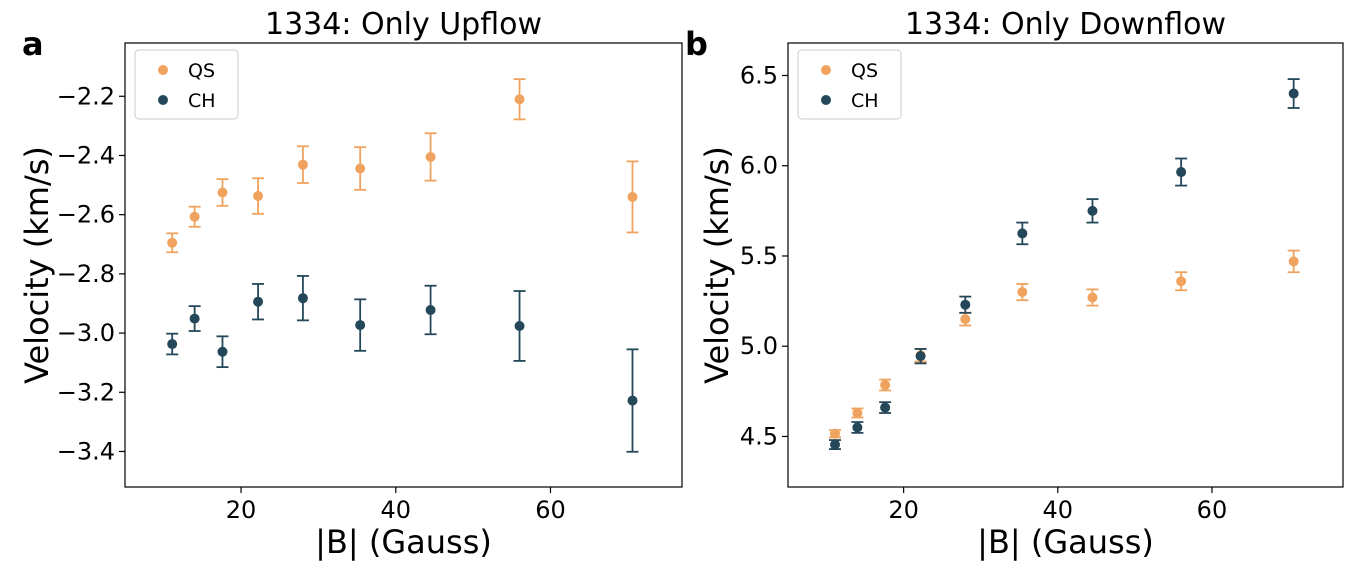  Describe the element at coordinates (759, 346) in the screenshot. I see `y-tick-label: 5.0` at that location.